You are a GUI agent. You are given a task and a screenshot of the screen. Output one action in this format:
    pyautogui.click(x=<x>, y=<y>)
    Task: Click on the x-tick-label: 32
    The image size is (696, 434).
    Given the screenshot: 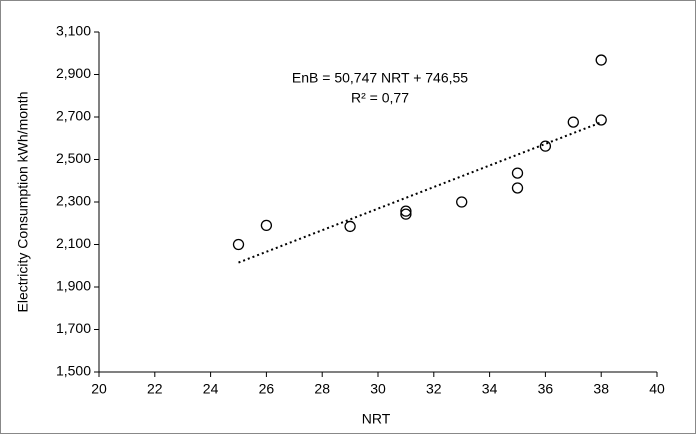 What is the action you would take?
    pyautogui.click(x=434, y=389)
    